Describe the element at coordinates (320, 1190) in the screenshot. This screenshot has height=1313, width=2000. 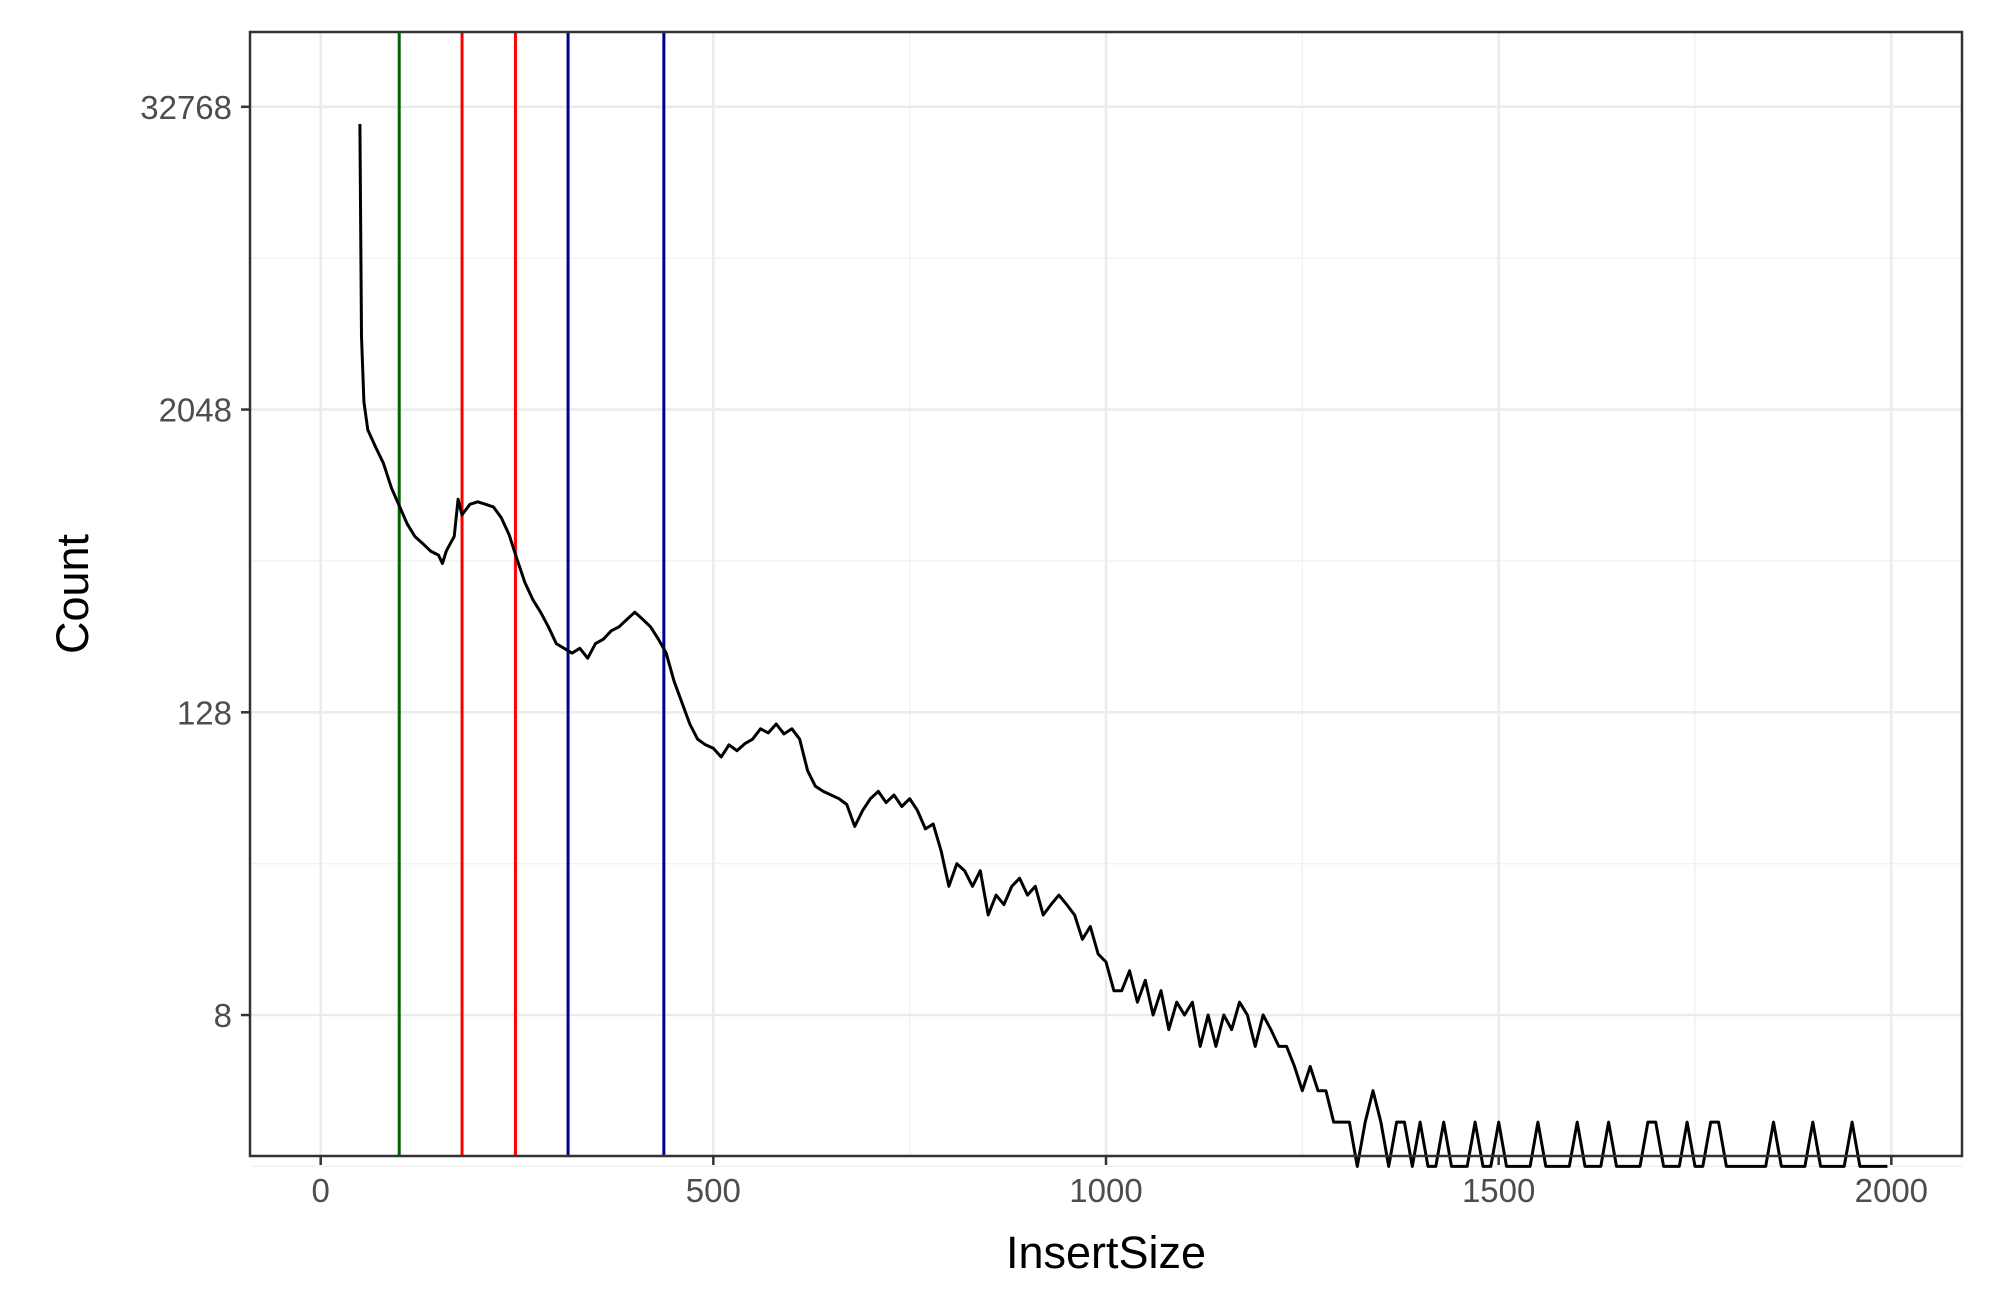
I see `x-tick-label: 0` at that location.